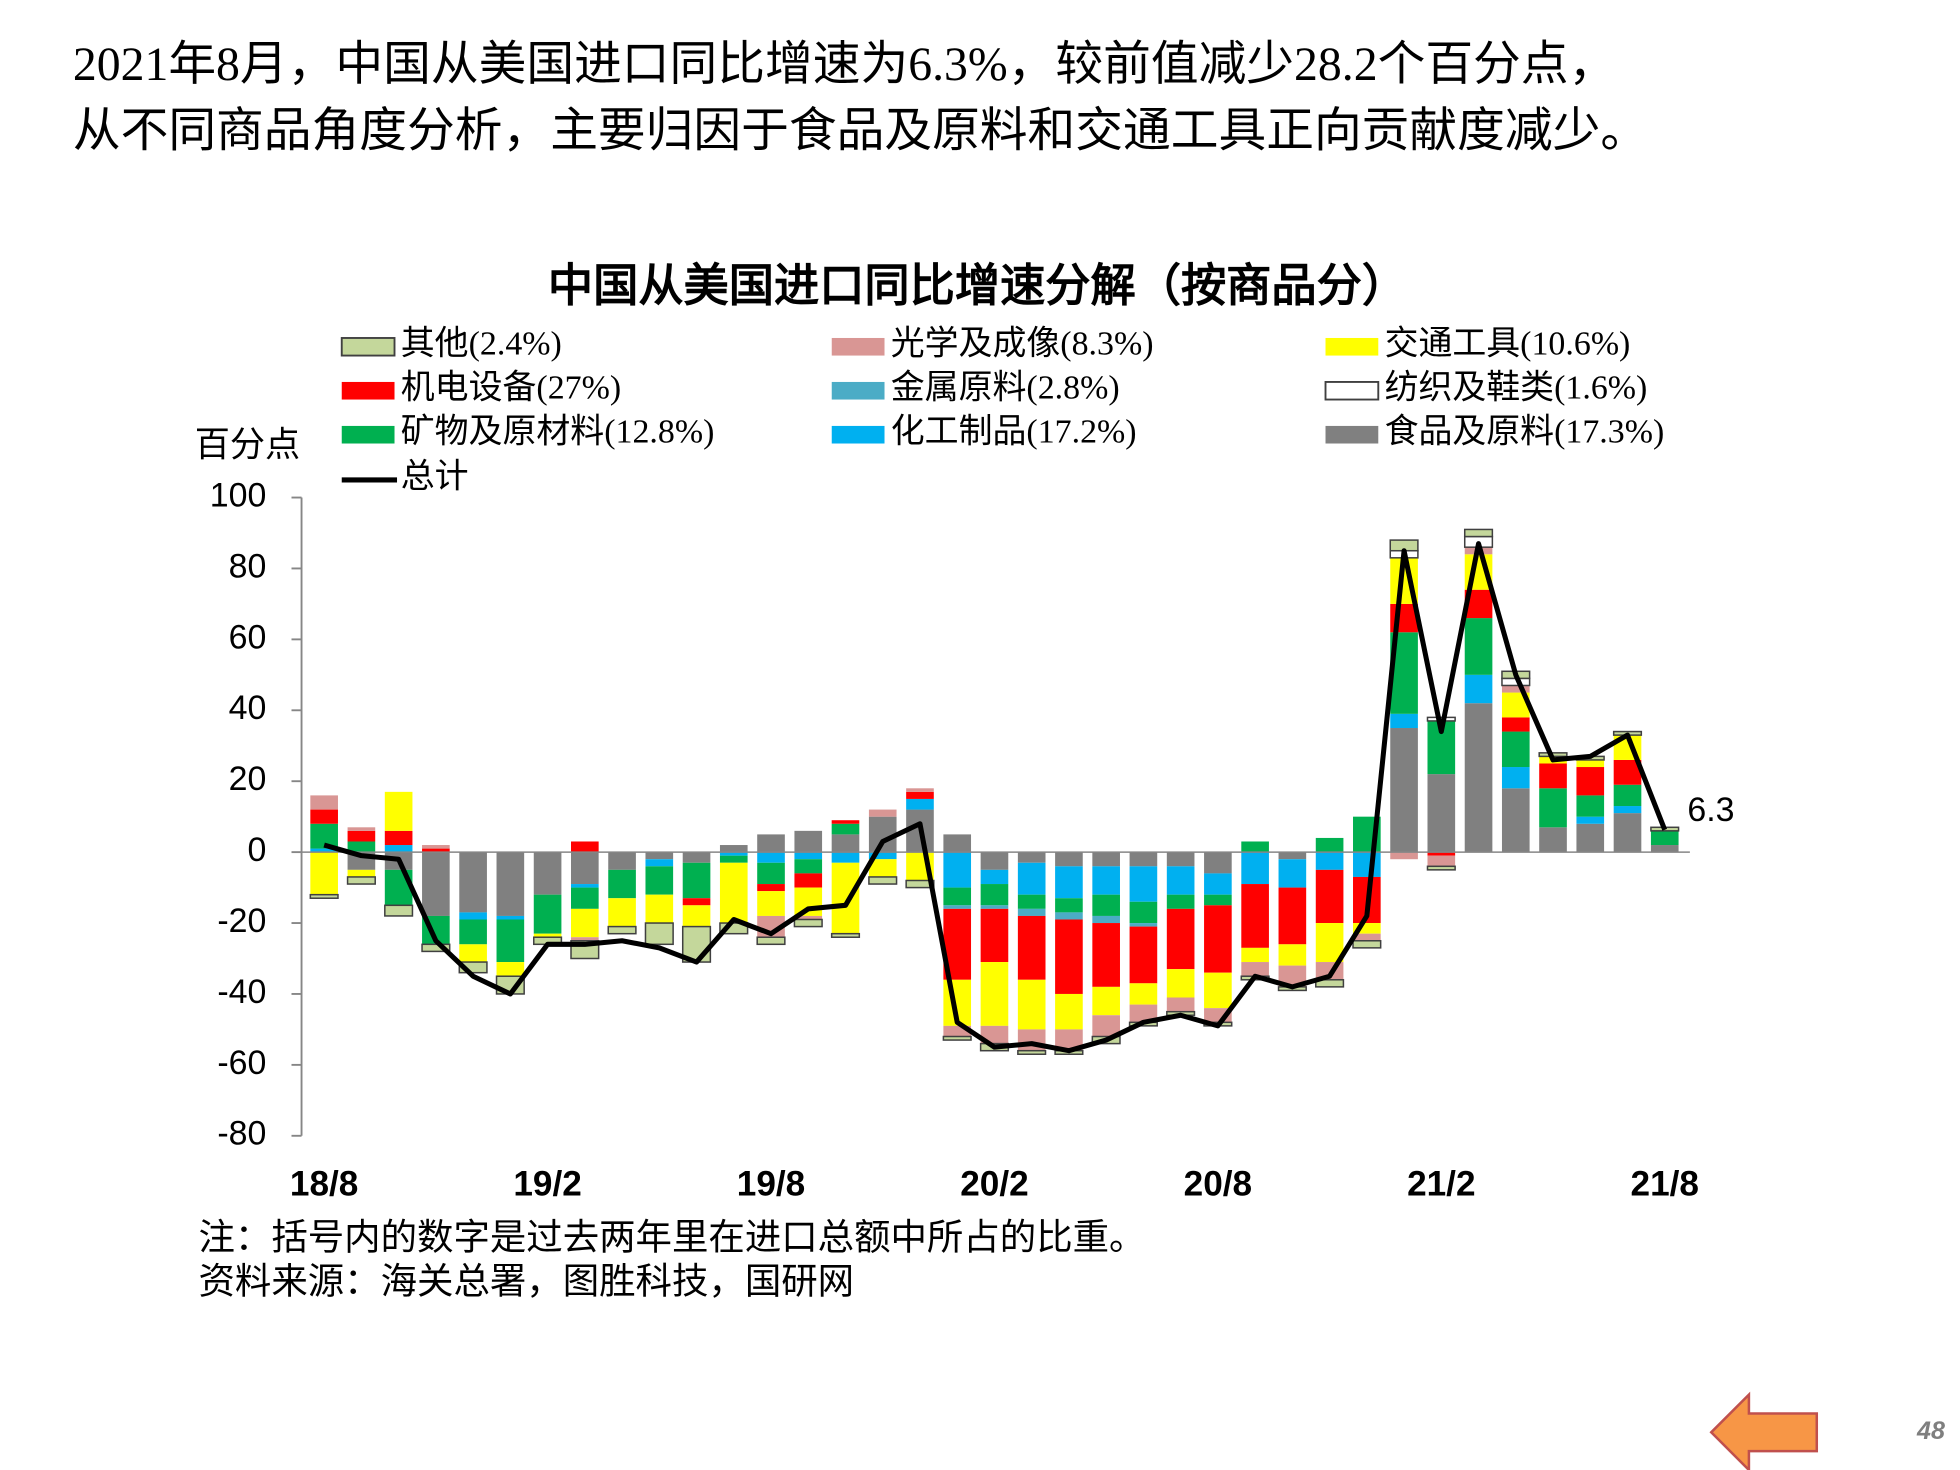  Describe the element at coordinates (844, 64) in the screenshot. I see `headline: 2021年8月，中国从美国进口同比增速为6.3%，较前值减少28.2个百分点，` at that location.